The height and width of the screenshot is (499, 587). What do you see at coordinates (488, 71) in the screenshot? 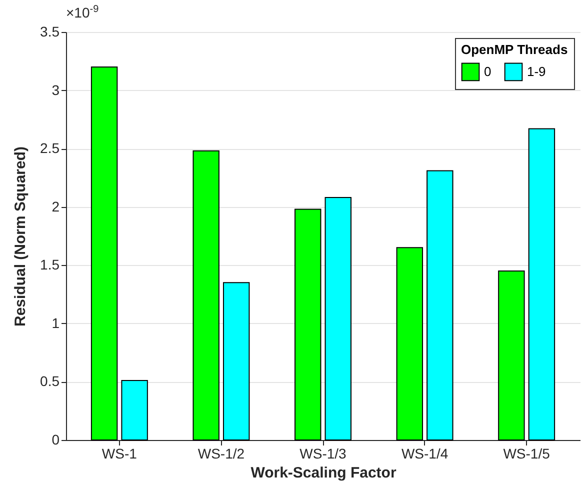
I see `legend-label: 0` at bounding box center [488, 71].